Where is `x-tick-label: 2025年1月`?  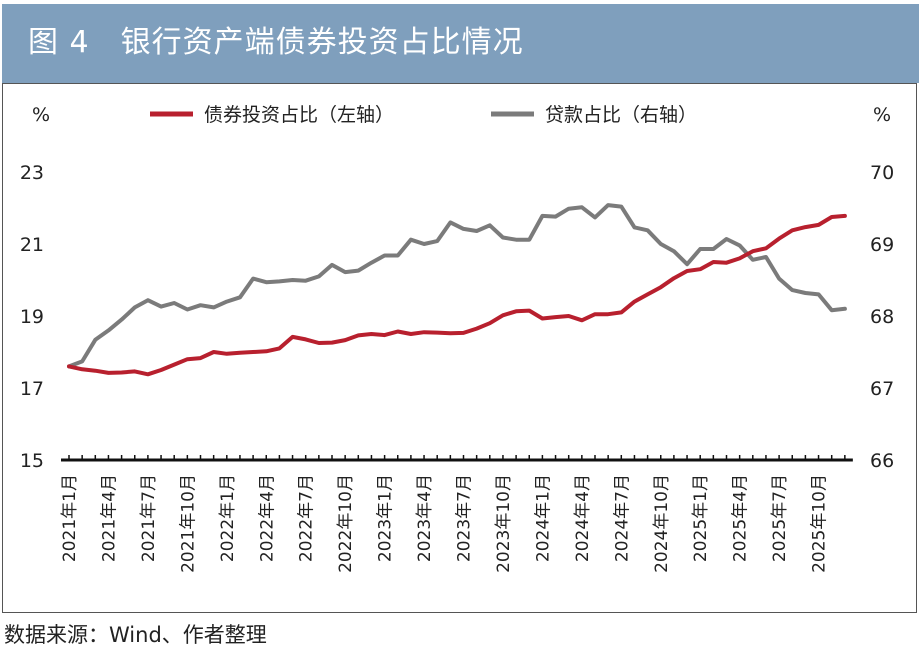
x-tick-label: 2025年1月 is located at coordinates (701, 518).